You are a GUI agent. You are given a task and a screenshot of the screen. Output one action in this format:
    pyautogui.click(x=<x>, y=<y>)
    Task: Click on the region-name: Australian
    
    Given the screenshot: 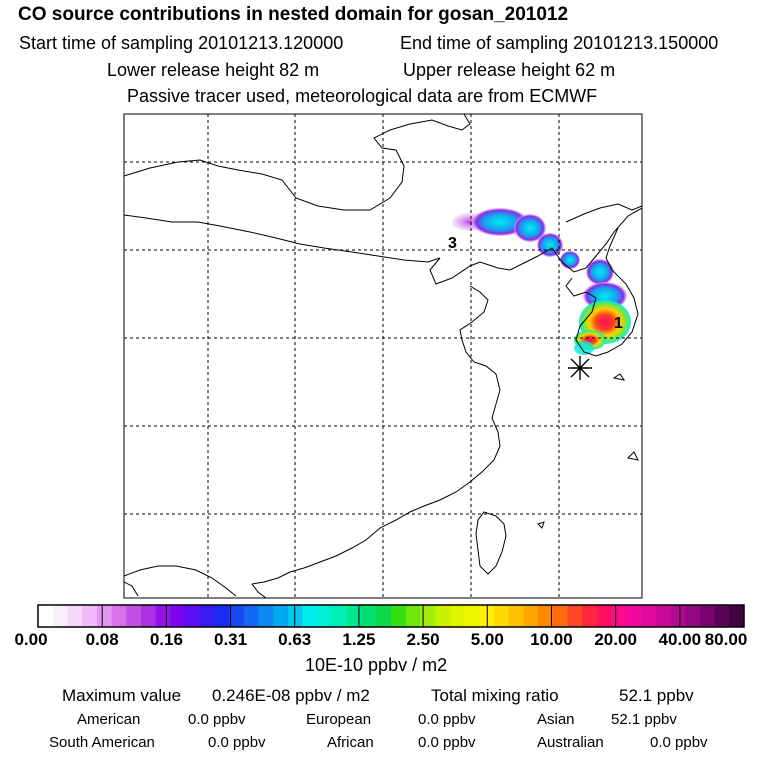 What is the action you would take?
    pyautogui.click(x=570, y=742)
    